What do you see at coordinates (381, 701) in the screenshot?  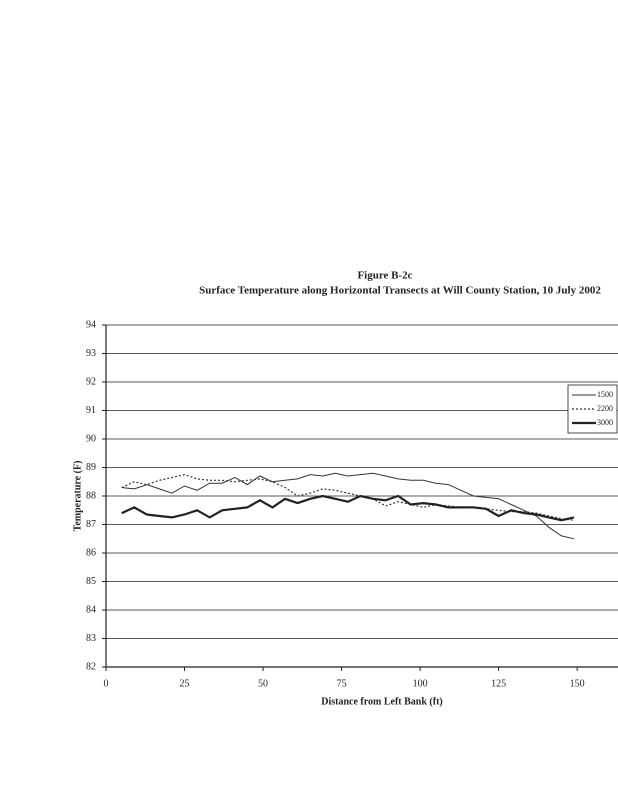 I see `x-axis-label: Distance from Left Bank (ft)` at bounding box center [381, 701].